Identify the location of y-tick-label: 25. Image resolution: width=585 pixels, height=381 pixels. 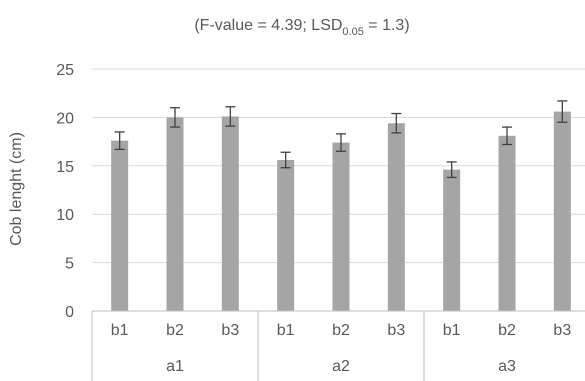
(65, 70).